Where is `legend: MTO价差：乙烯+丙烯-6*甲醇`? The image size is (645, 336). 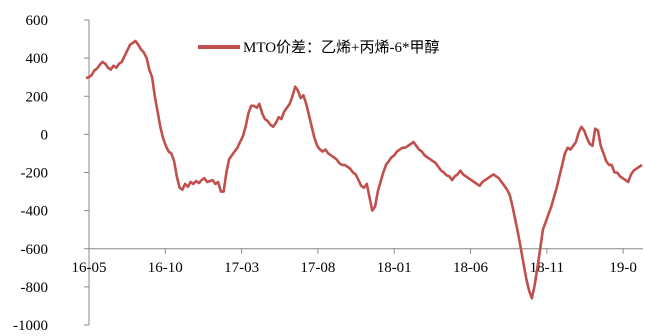 legend: MTO价差：乙烯+丙烯-6*甲醇 is located at coordinates (319, 47).